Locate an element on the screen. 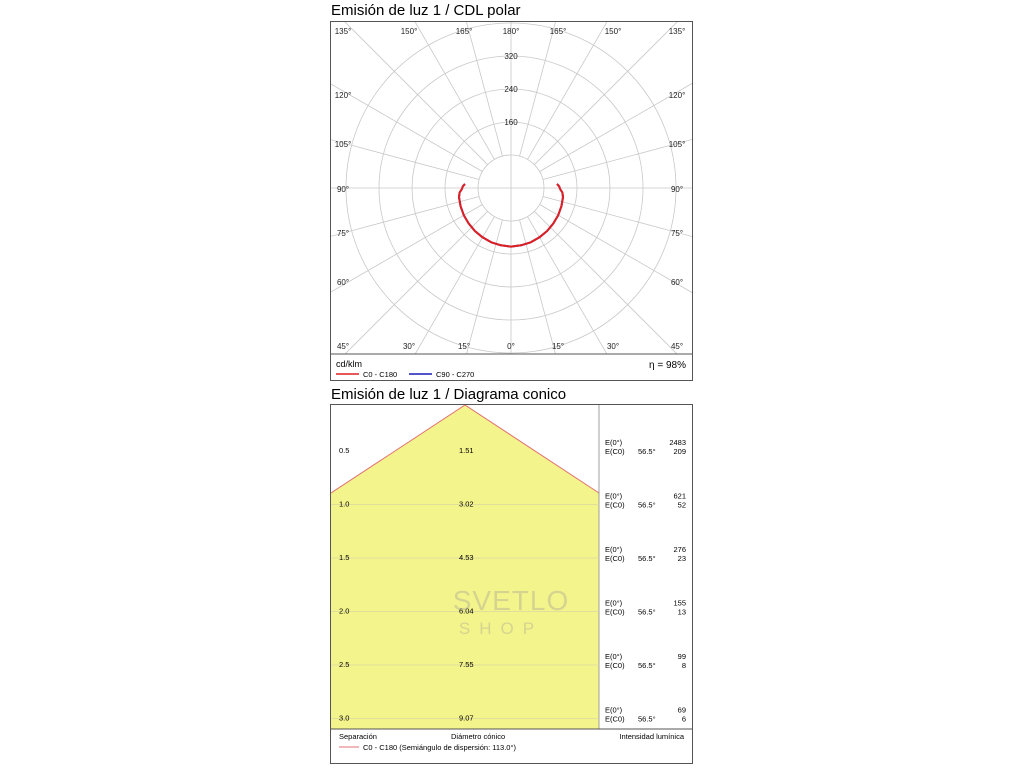 The height and width of the screenshot is (768, 1024). cone-e0-value: 155 is located at coordinates (679, 603).